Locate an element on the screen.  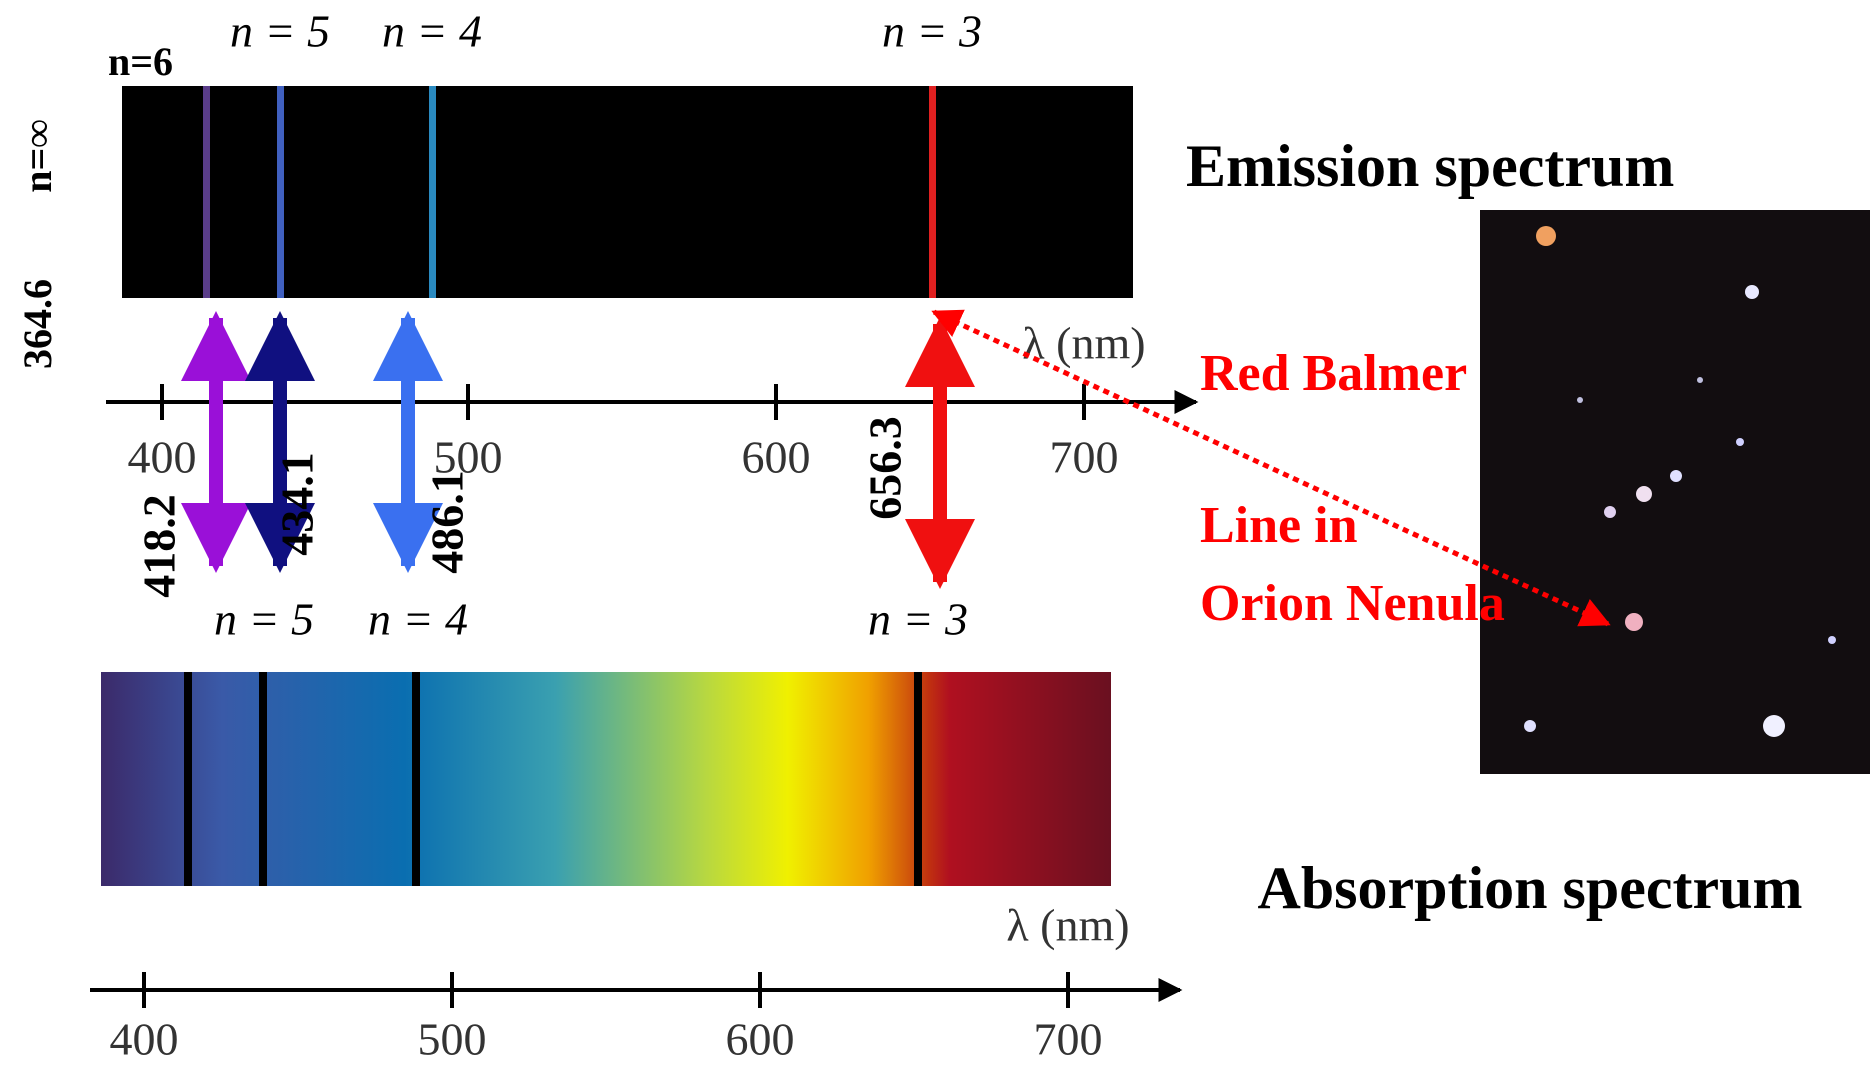
annotation-text: Orion Nenula is located at coordinates (1352, 603).